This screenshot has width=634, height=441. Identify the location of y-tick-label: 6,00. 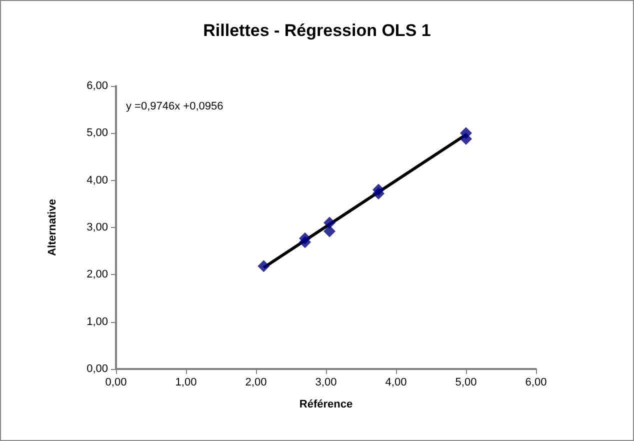
(97, 86).